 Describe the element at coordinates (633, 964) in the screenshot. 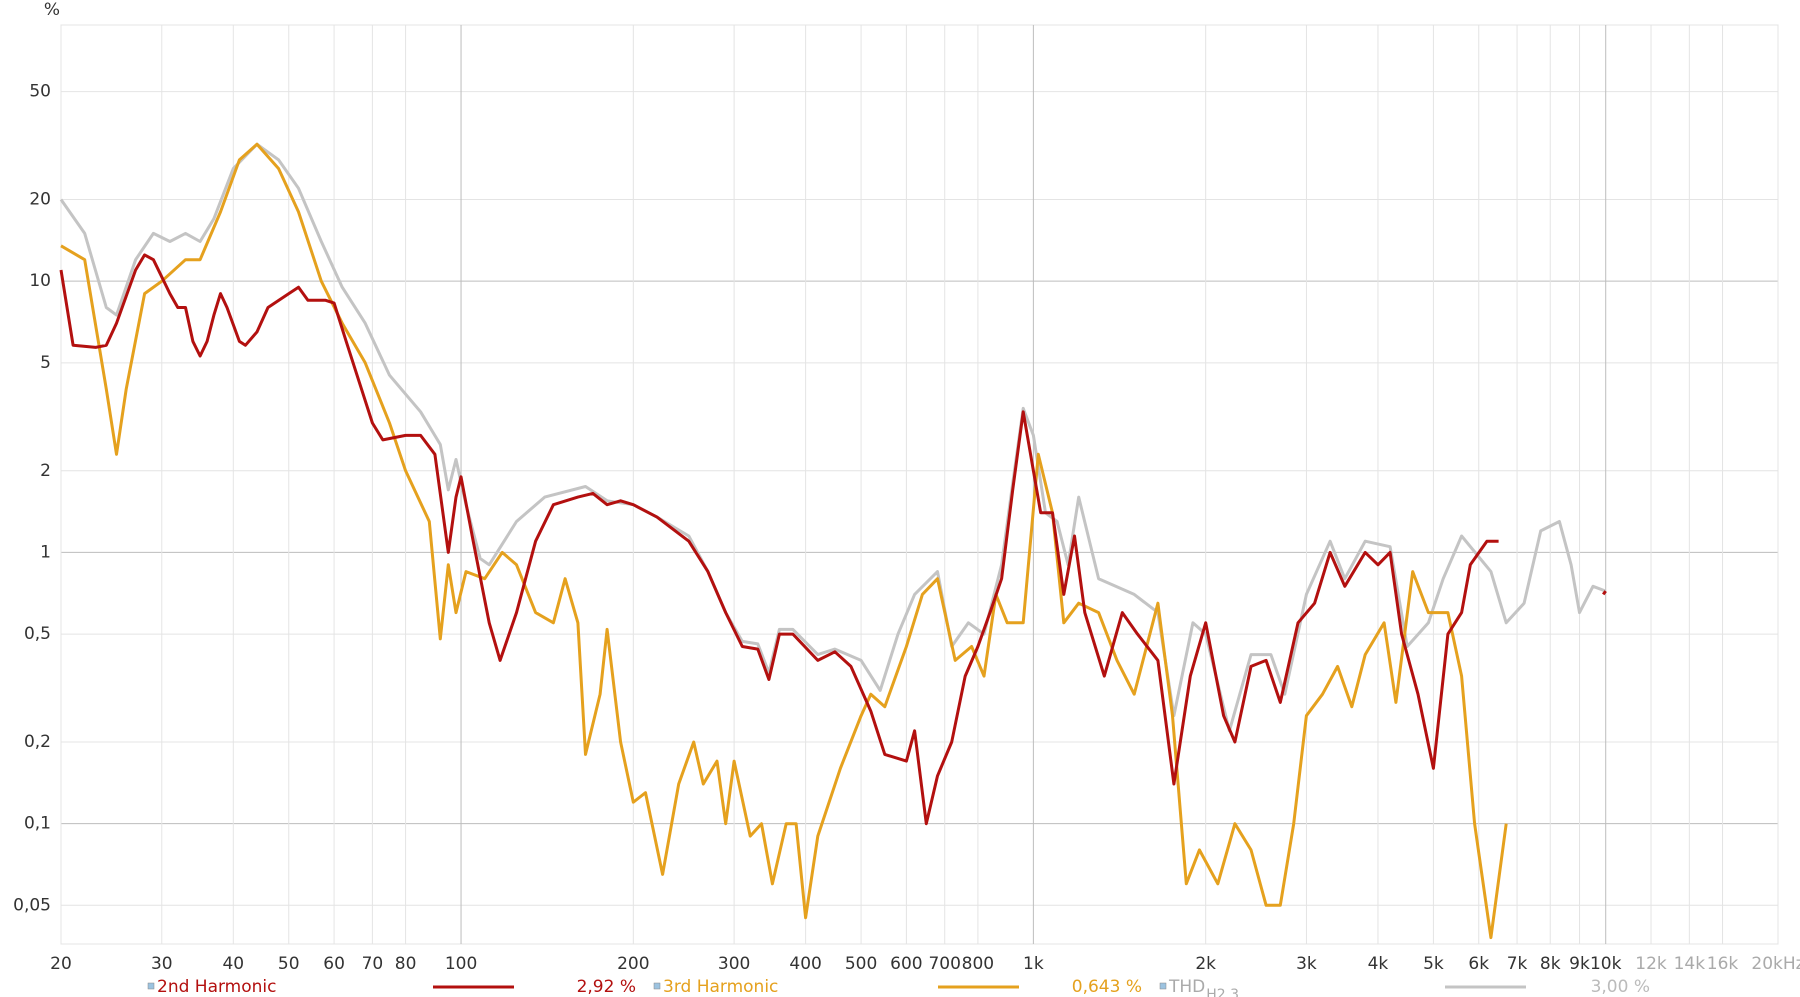

I see `x-tick-label: 200` at that location.